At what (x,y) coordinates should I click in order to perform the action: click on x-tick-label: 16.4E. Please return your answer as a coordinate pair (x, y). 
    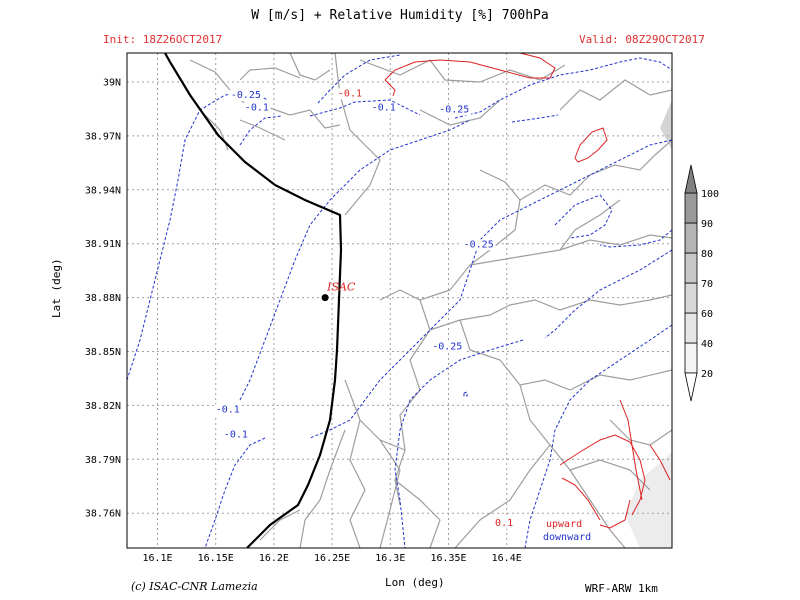
    Looking at the image, I should click on (507, 558).